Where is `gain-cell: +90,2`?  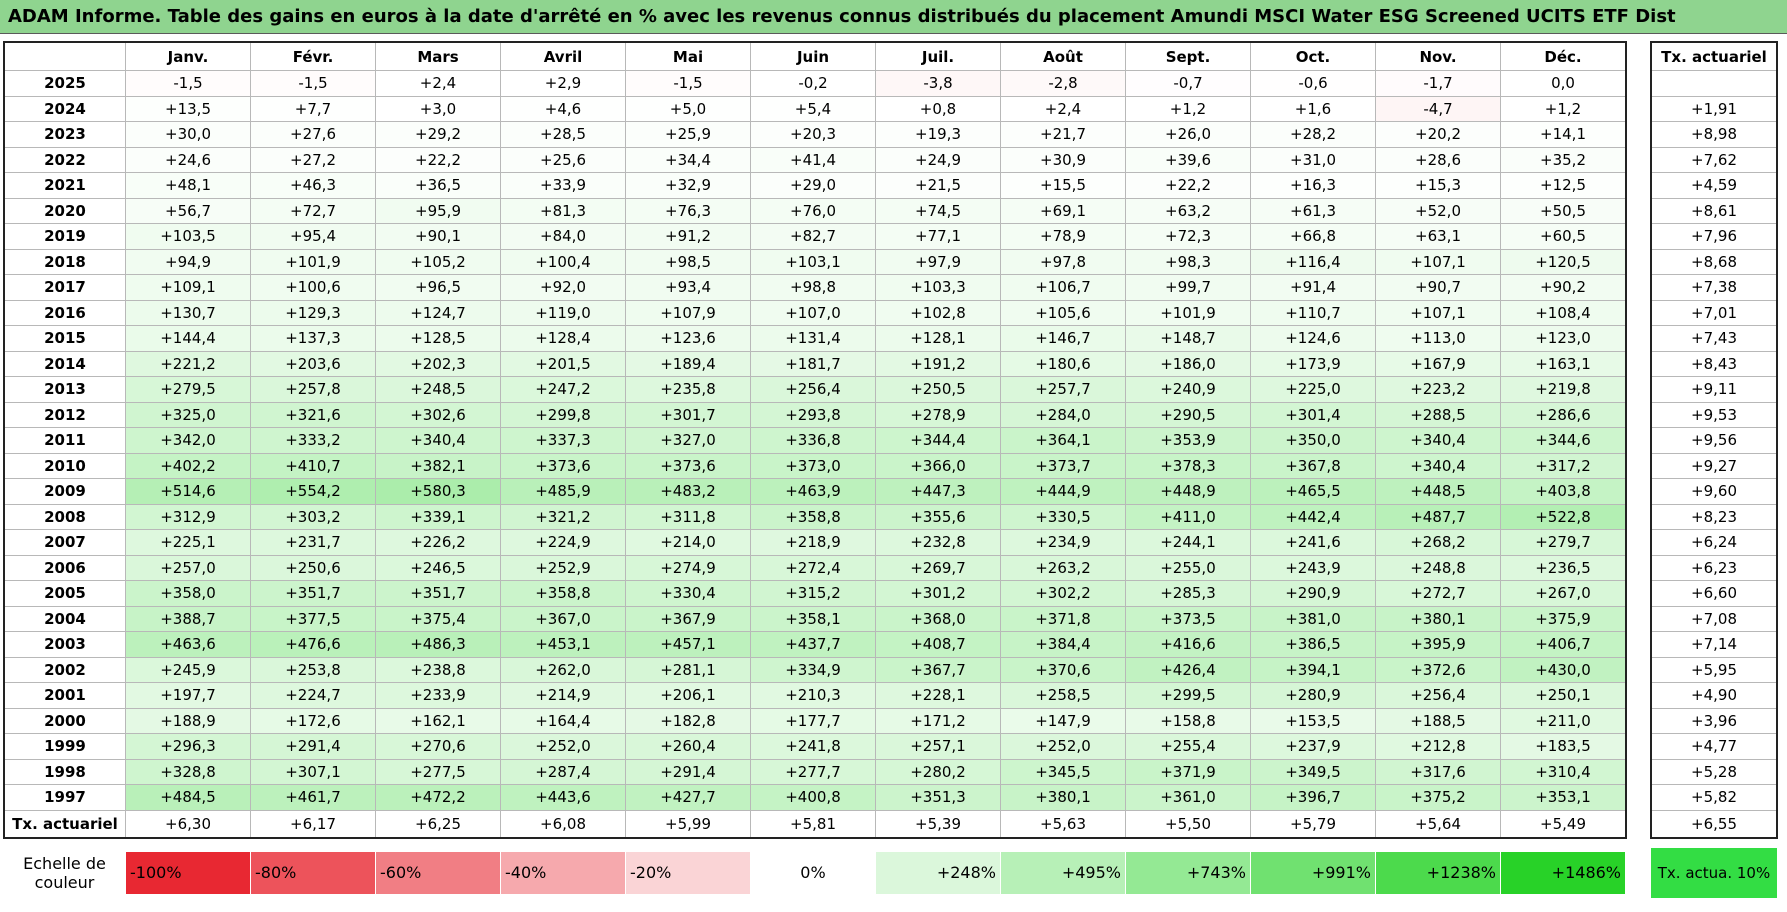
gain-cell: +90,2 is located at coordinates (1563, 287).